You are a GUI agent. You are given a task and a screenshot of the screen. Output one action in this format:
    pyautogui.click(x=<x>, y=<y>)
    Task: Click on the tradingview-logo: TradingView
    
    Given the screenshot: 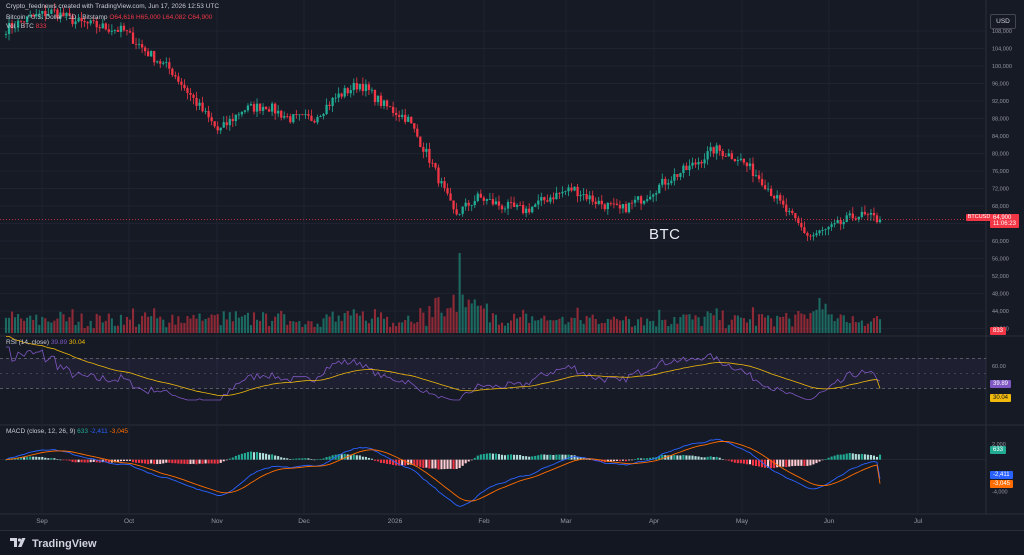 What is the action you would take?
    pyautogui.click(x=53, y=543)
    